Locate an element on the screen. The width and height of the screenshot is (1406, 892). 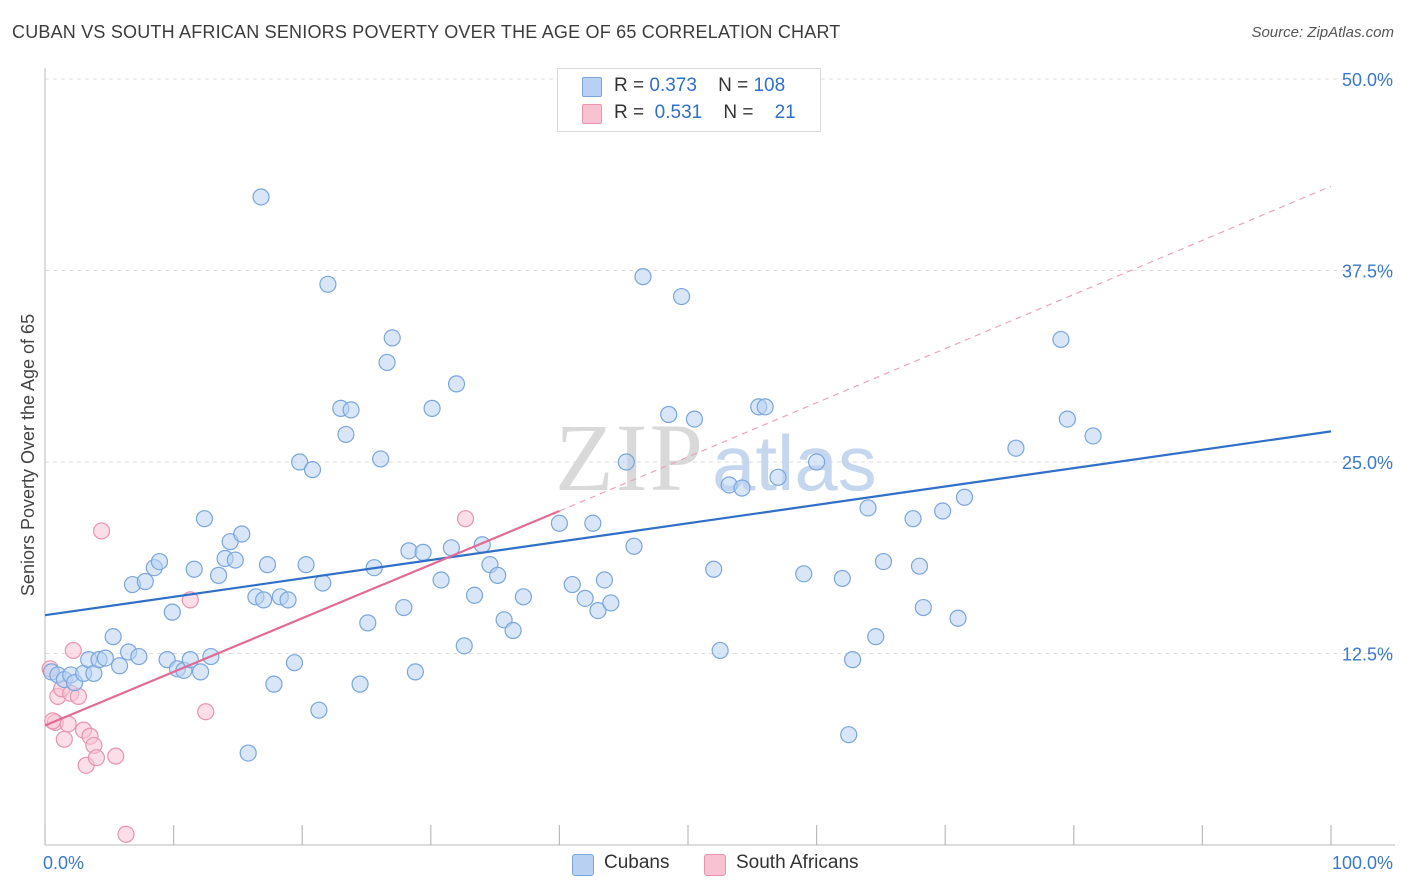
south-africans-legend-swatch is located at coordinates (715, 865).